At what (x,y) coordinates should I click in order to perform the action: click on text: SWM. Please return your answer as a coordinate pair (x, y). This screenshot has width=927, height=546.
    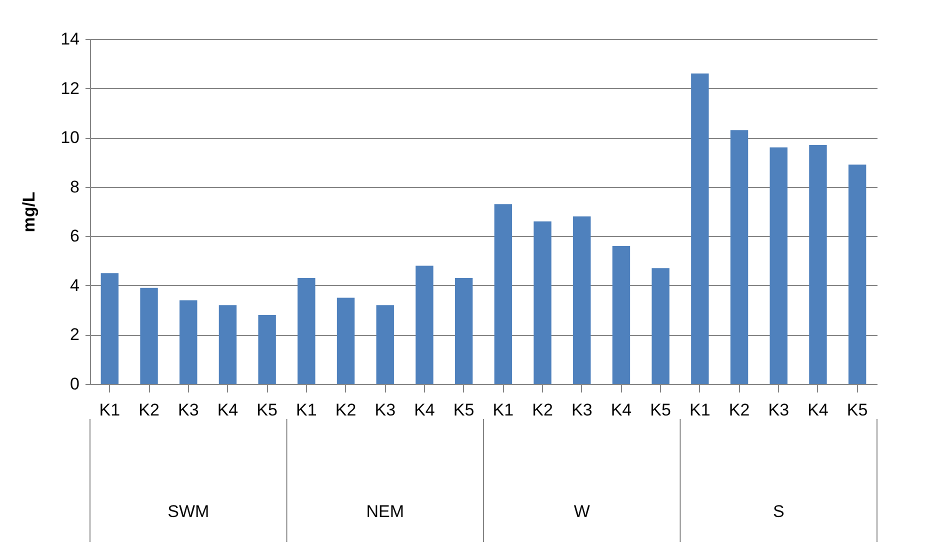
    Looking at the image, I should click on (189, 511).